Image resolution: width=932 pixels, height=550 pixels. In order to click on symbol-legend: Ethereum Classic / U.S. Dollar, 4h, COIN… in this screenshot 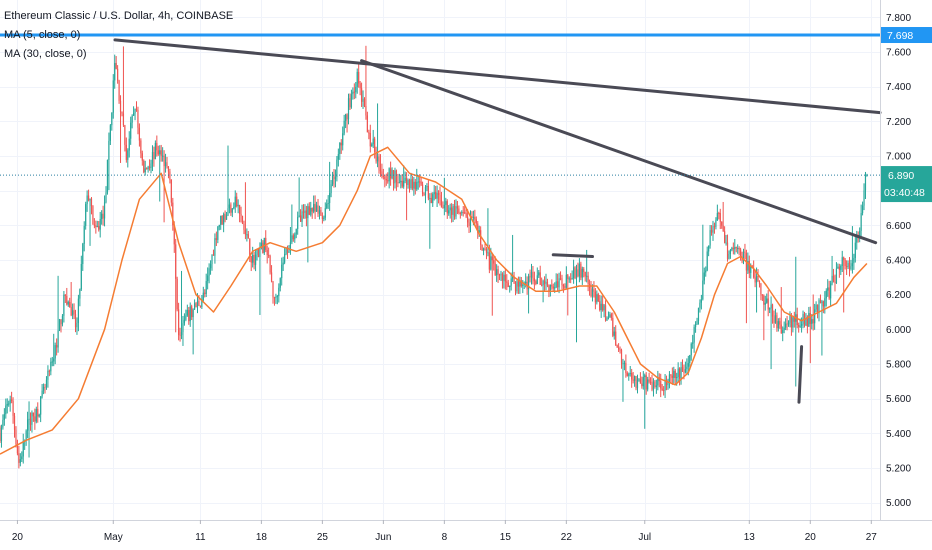, I will do `click(119, 16)`.